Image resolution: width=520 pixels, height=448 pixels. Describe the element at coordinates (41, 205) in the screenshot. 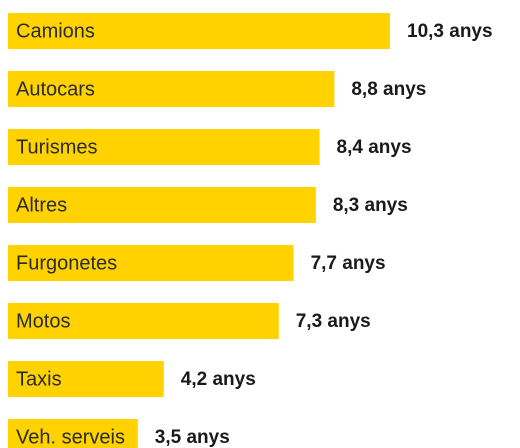

I see `category-label: Altres` at that location.